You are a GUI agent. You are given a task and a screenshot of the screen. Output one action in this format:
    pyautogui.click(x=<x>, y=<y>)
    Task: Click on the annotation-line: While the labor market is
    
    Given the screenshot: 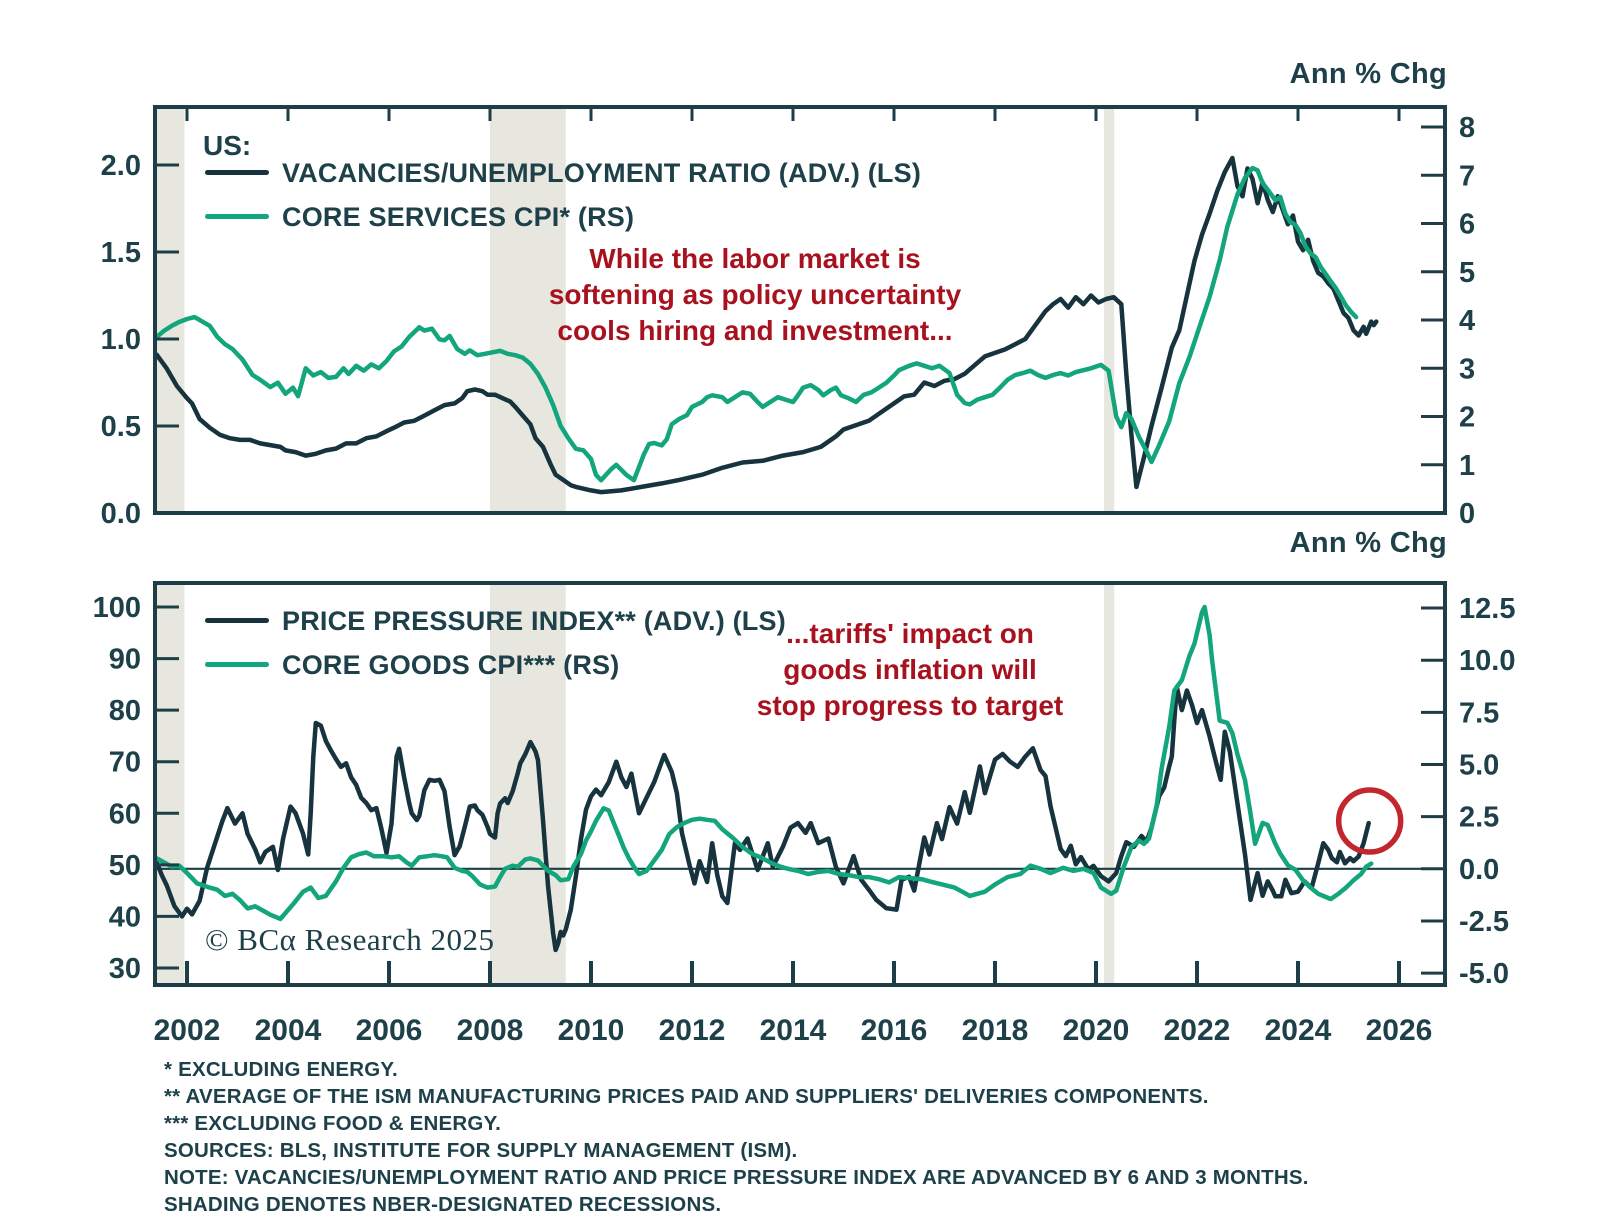 What is the action you would take?
    pyautogui.click(x=755, y=258)
    